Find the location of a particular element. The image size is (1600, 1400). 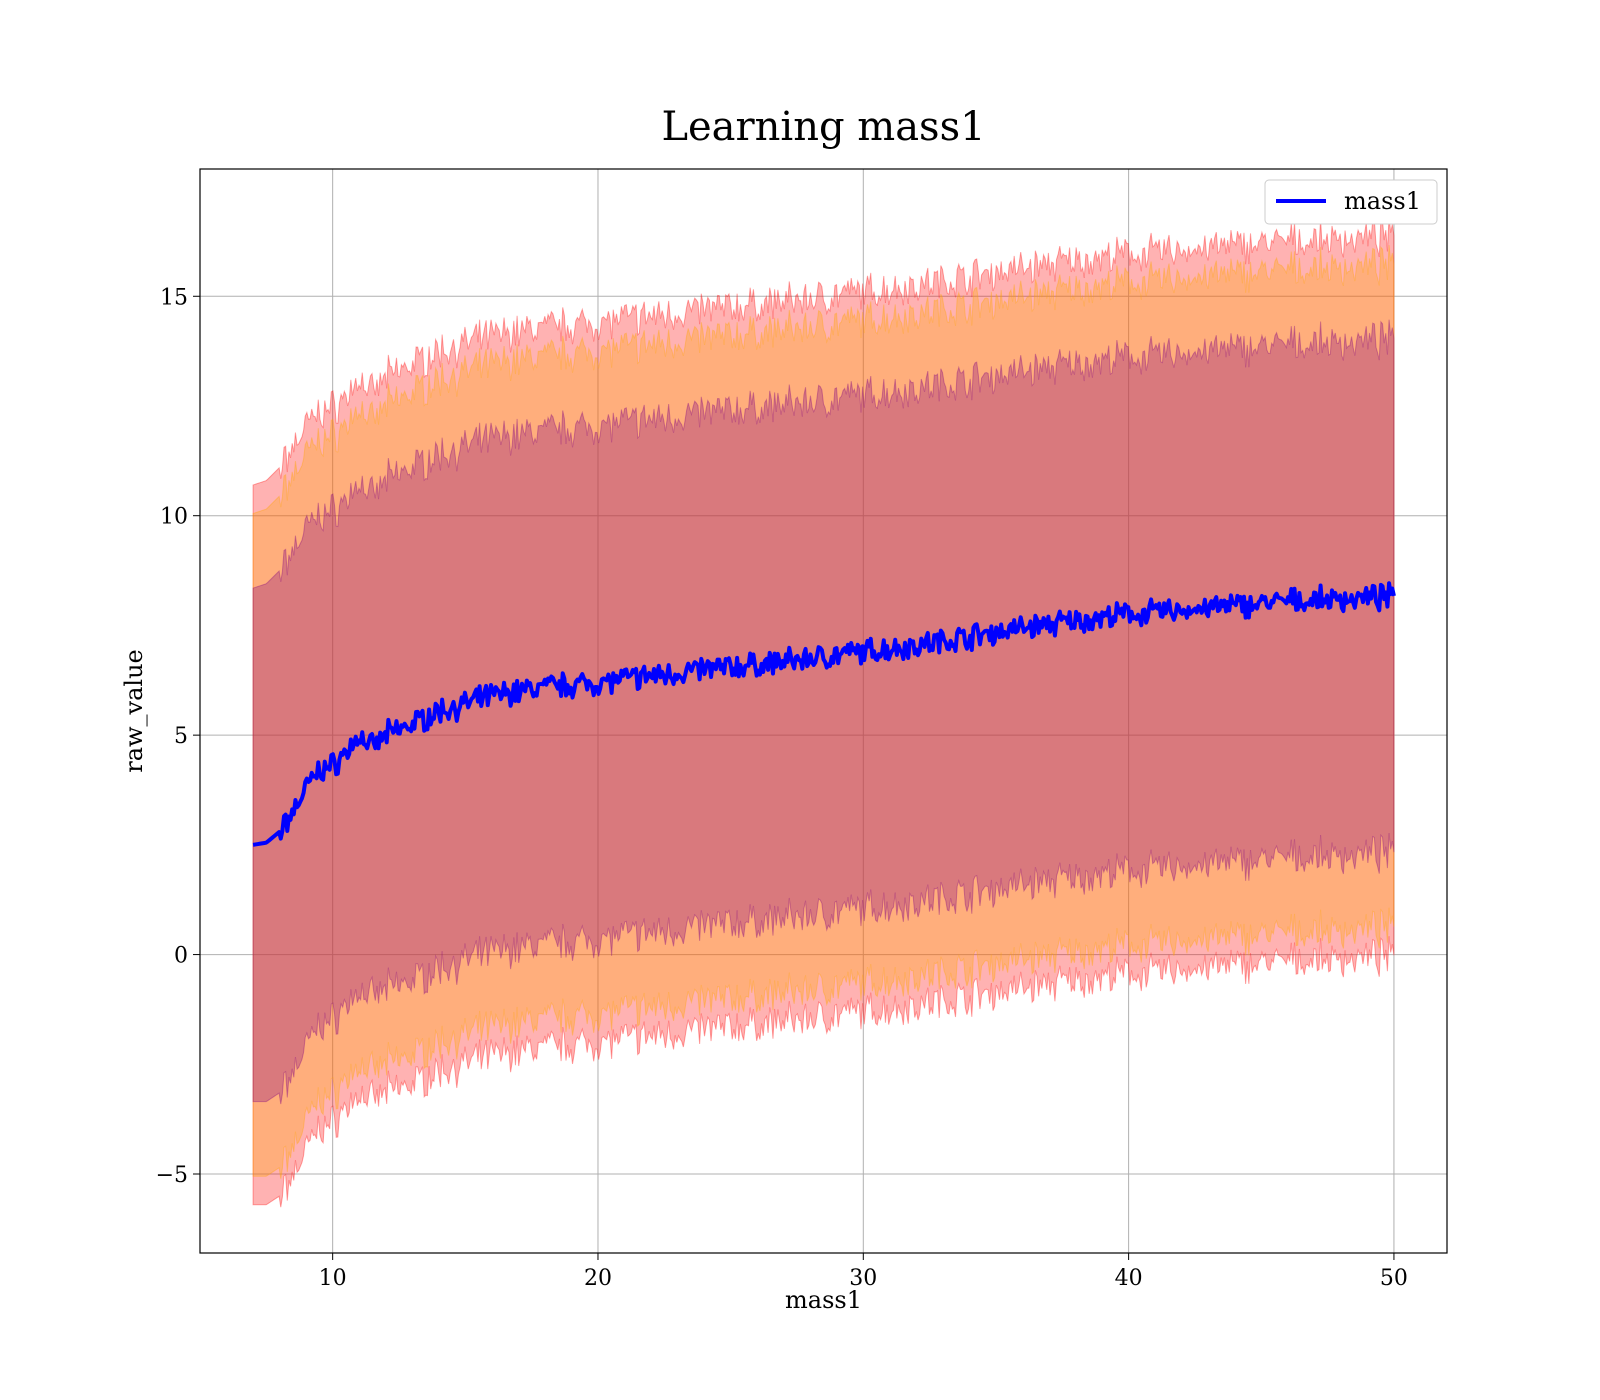

y-axis-label: raw_value is located at coordinates (134, 711).